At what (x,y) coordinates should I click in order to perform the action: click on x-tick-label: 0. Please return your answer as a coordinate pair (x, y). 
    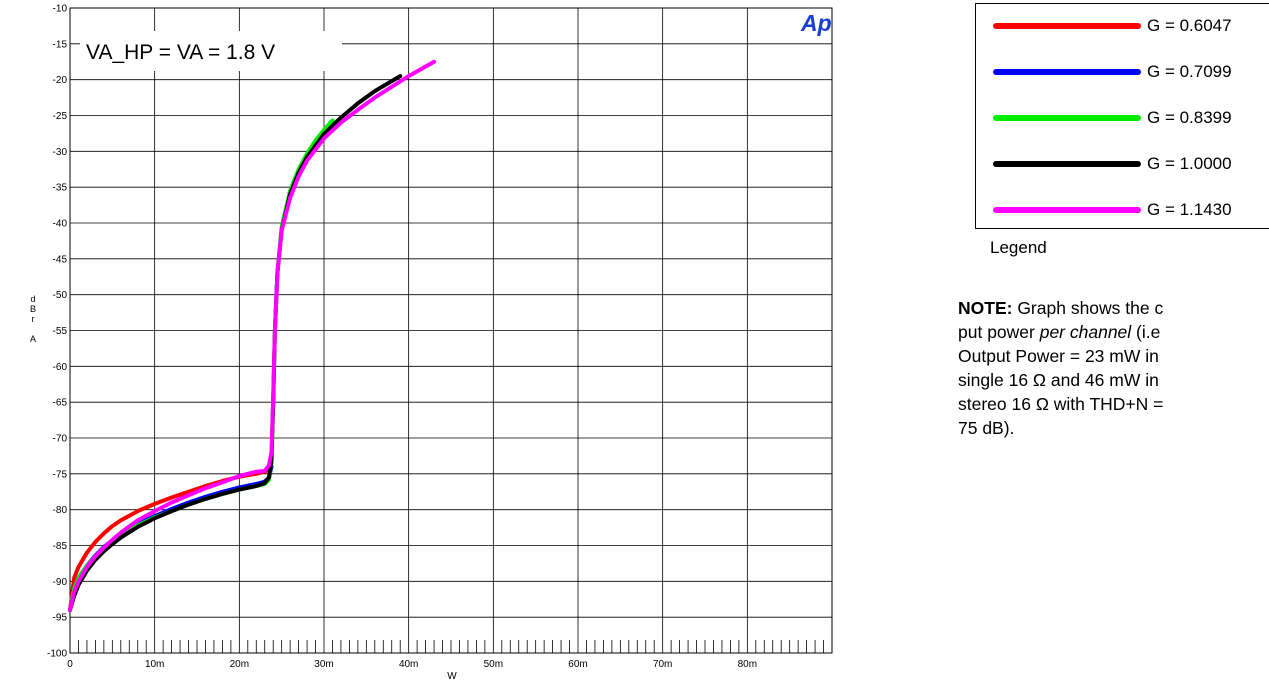
    Looking at the image, I should click on (70, 664).